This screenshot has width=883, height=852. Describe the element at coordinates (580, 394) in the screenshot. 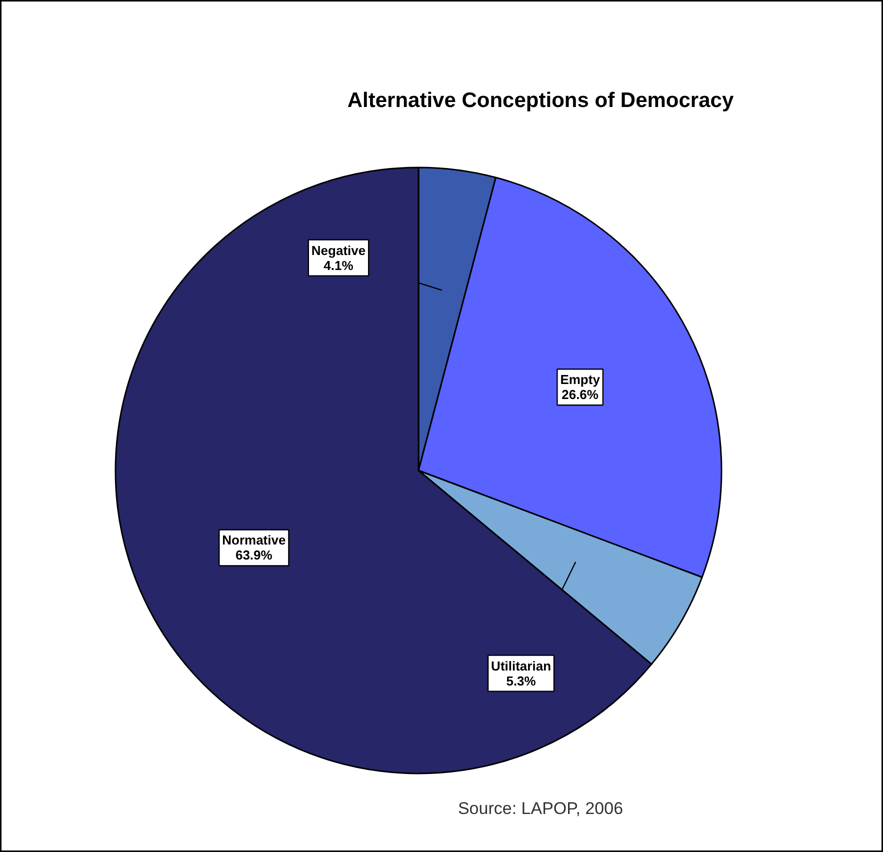

I see `data-label: 26.6%` at that location.